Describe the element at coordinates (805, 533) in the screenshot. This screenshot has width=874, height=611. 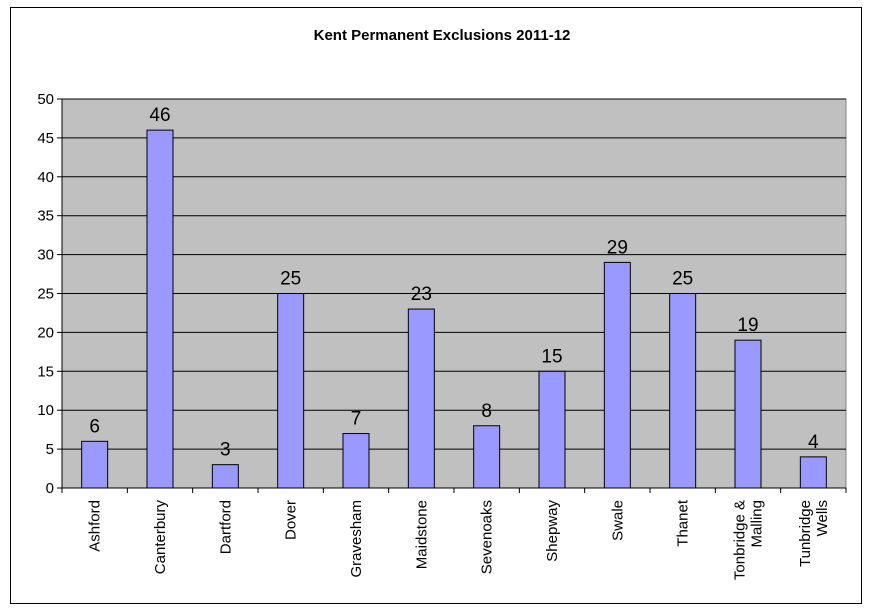
I see `x-tick-label: Tunbridge` at that location.